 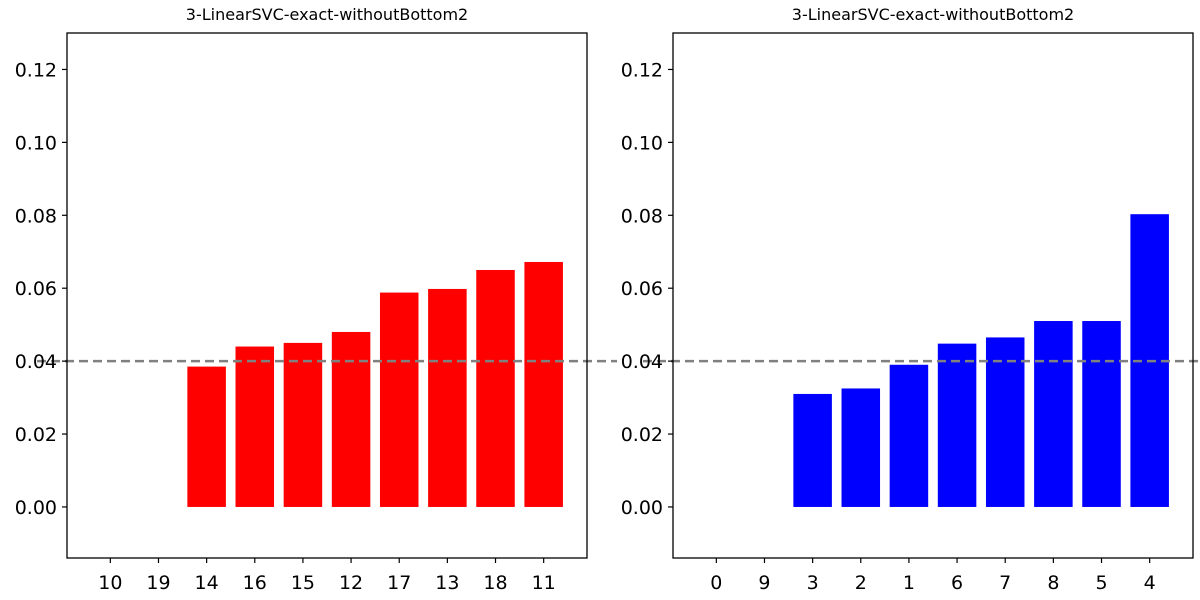 I want to click on right-chart-title: 3-LinearSVC-exact-withoutBottom2, so click(x=933, y=14).